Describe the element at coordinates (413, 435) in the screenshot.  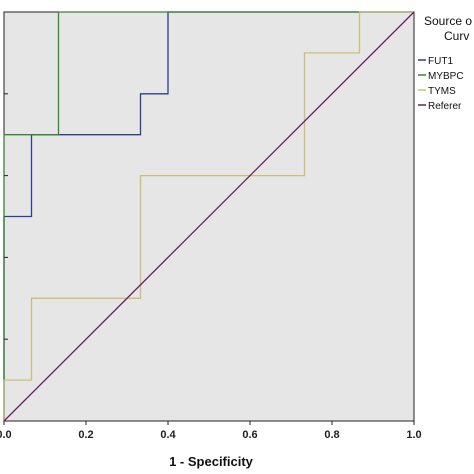
I see `x-tick-label: 1.0` at that location.